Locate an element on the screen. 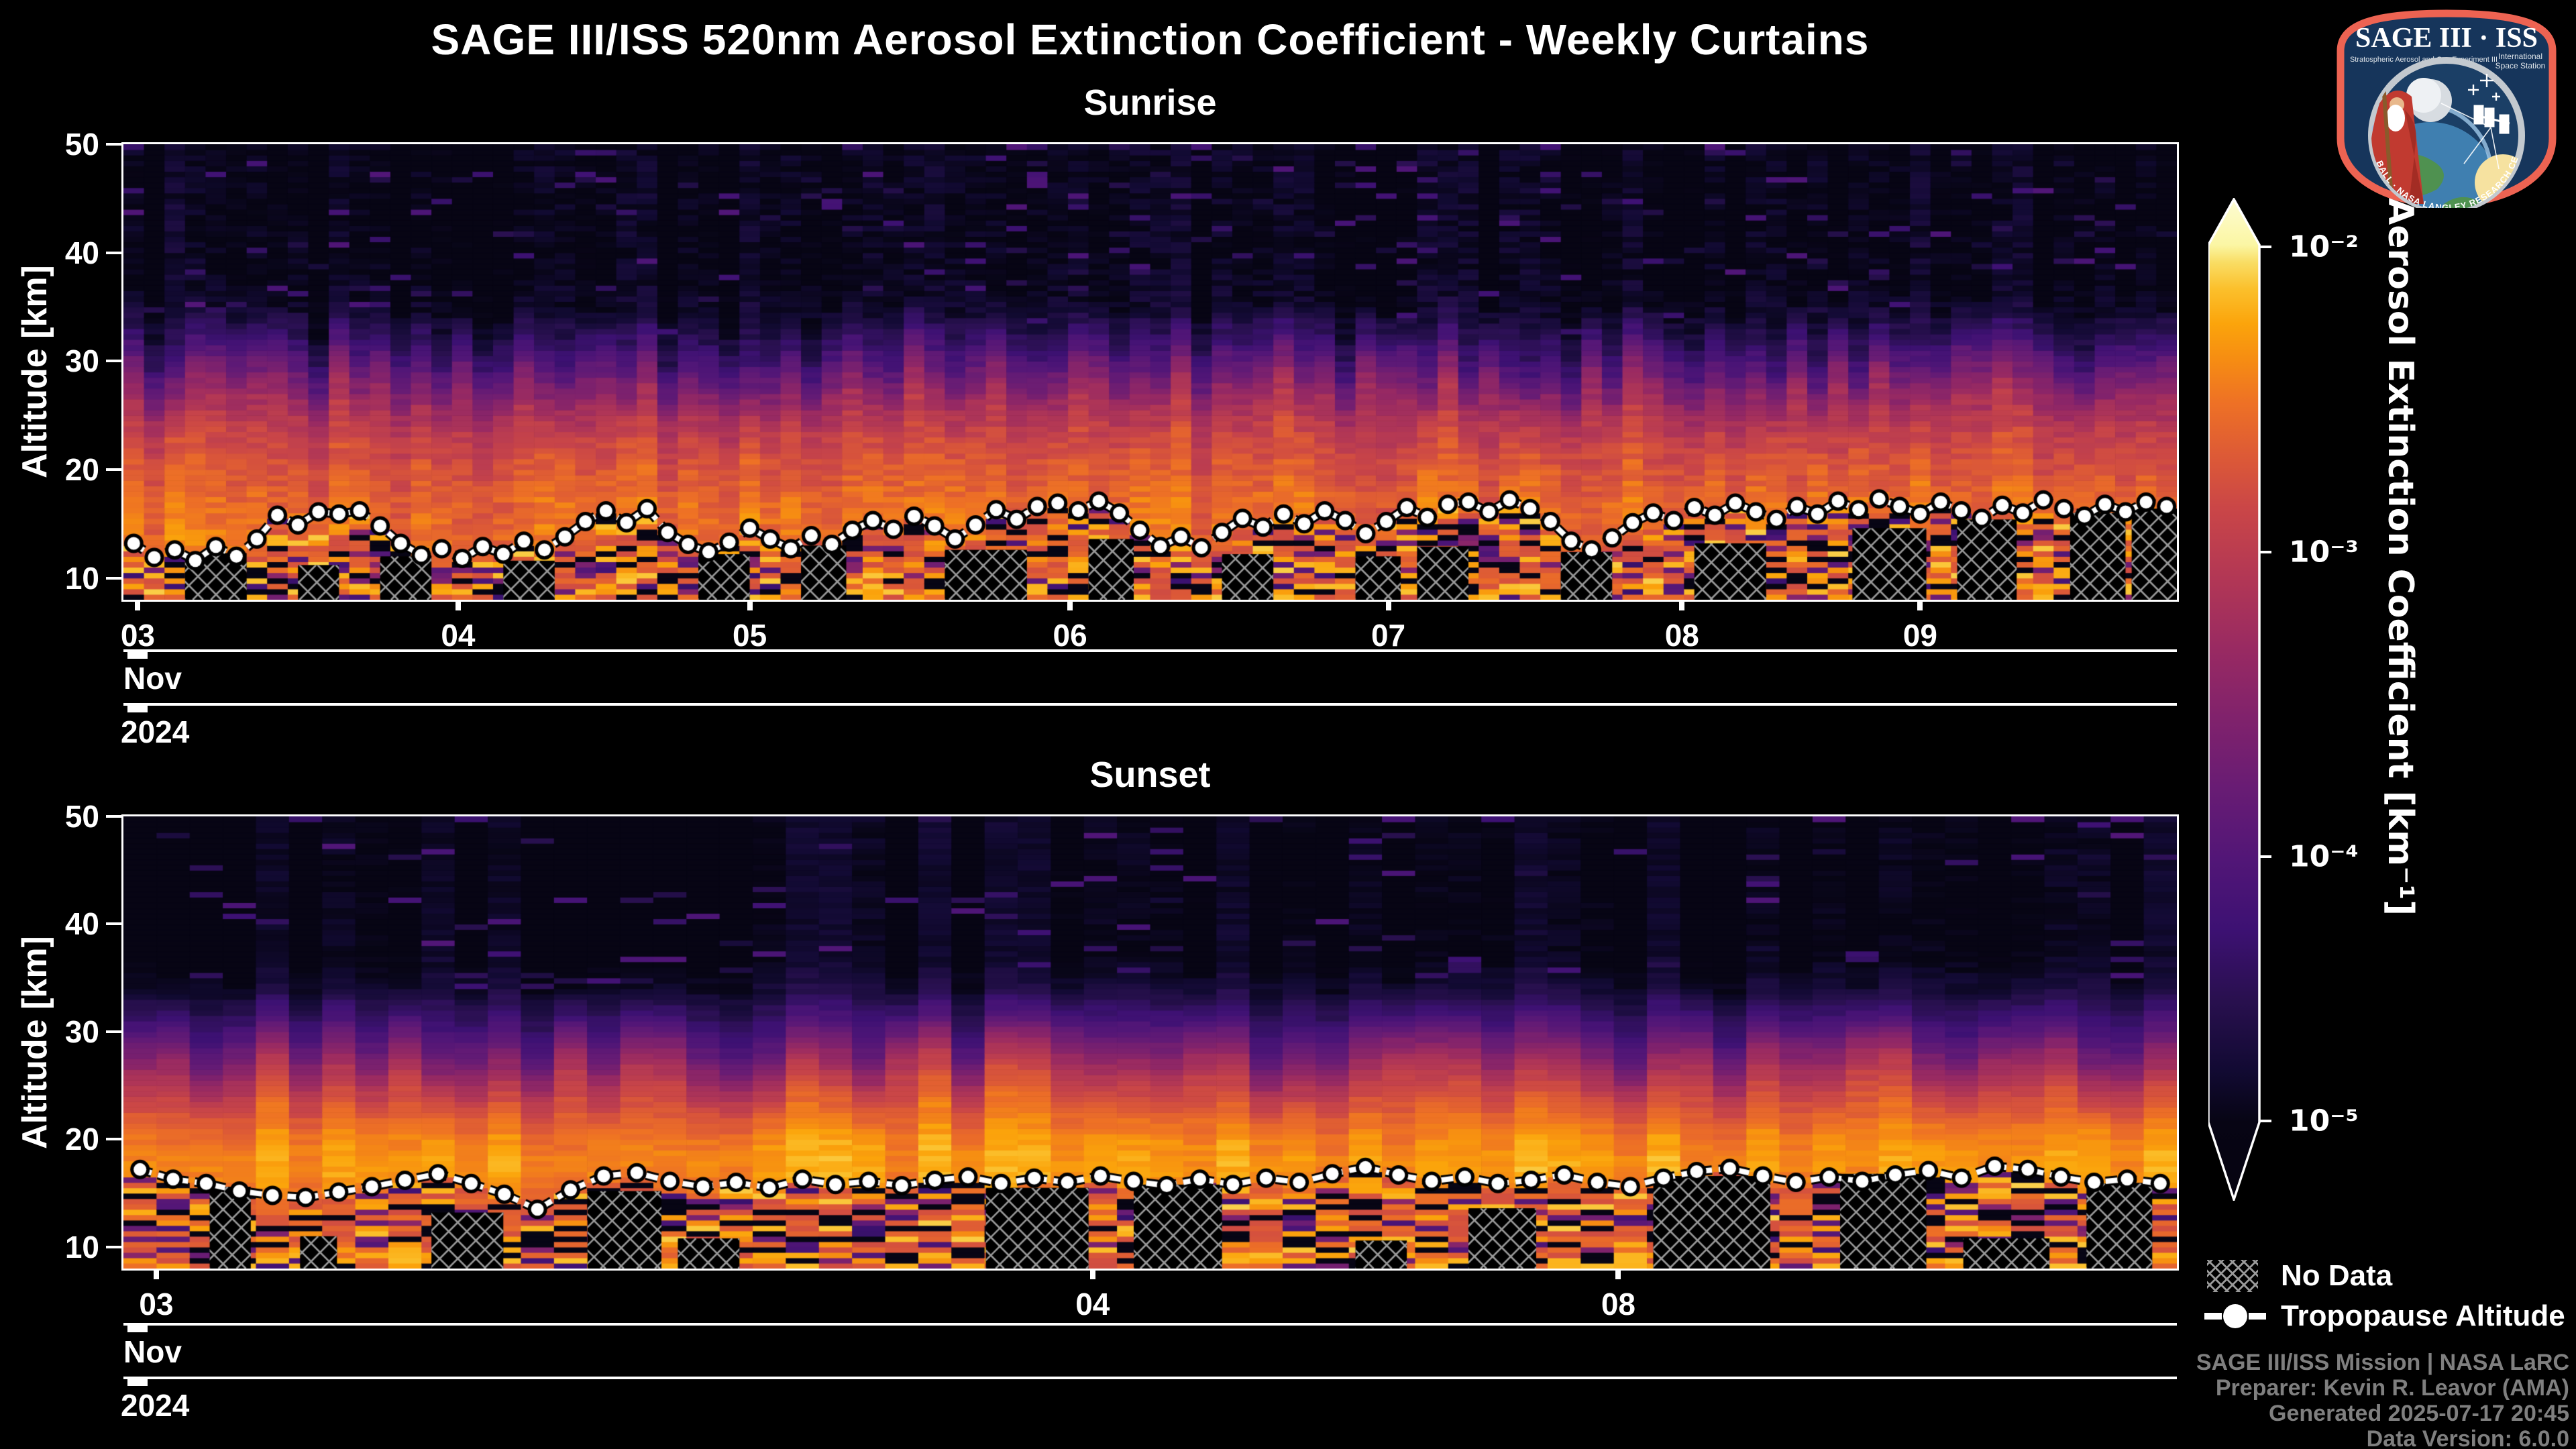 The width and height of the screenshot is (2576, 1449). logo-subtitle-right-2: Space Station is located at coordinates (2521, 65).